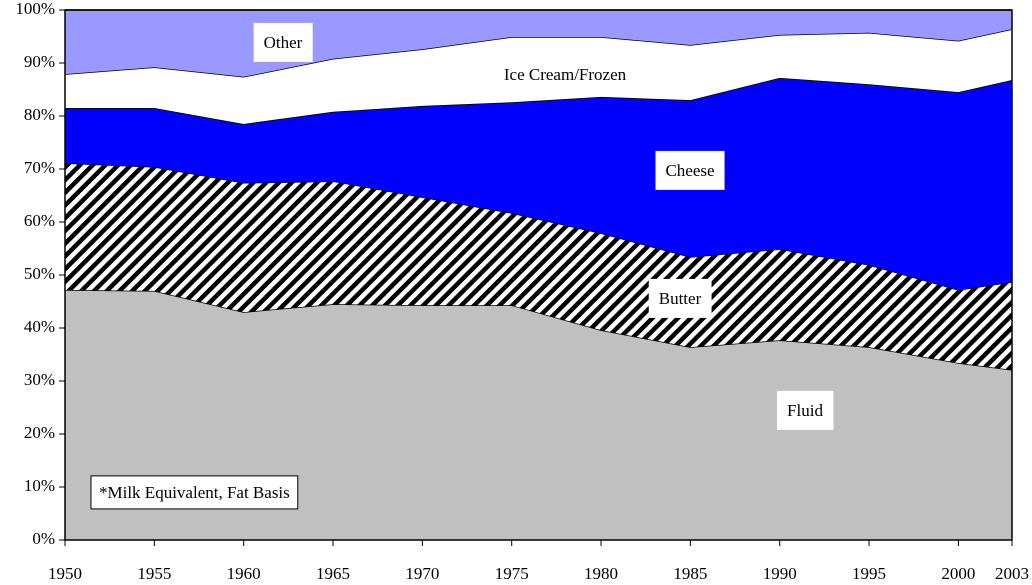 This screenshot has width=1032, height=585. I want to click on series-label: Cheese, so click(689, 170).